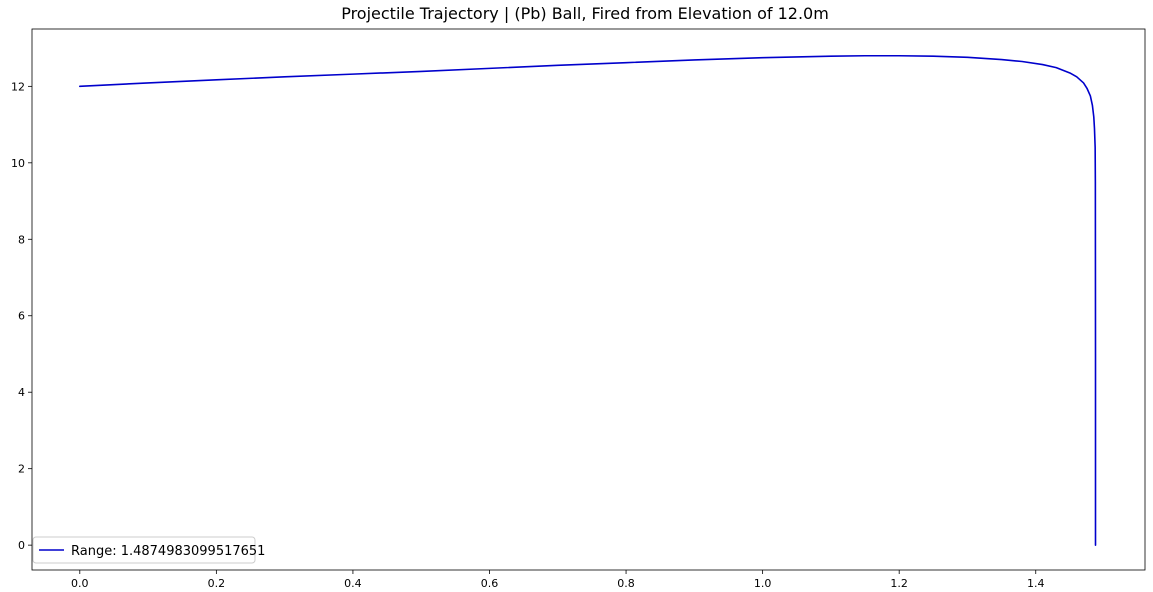 The height and width of the screenshot is (592, 1153). What do you see at coordinates (899, 583) in the screenshot?
I see `x-tick-label: 1.2` at bounding box center [899, 583].